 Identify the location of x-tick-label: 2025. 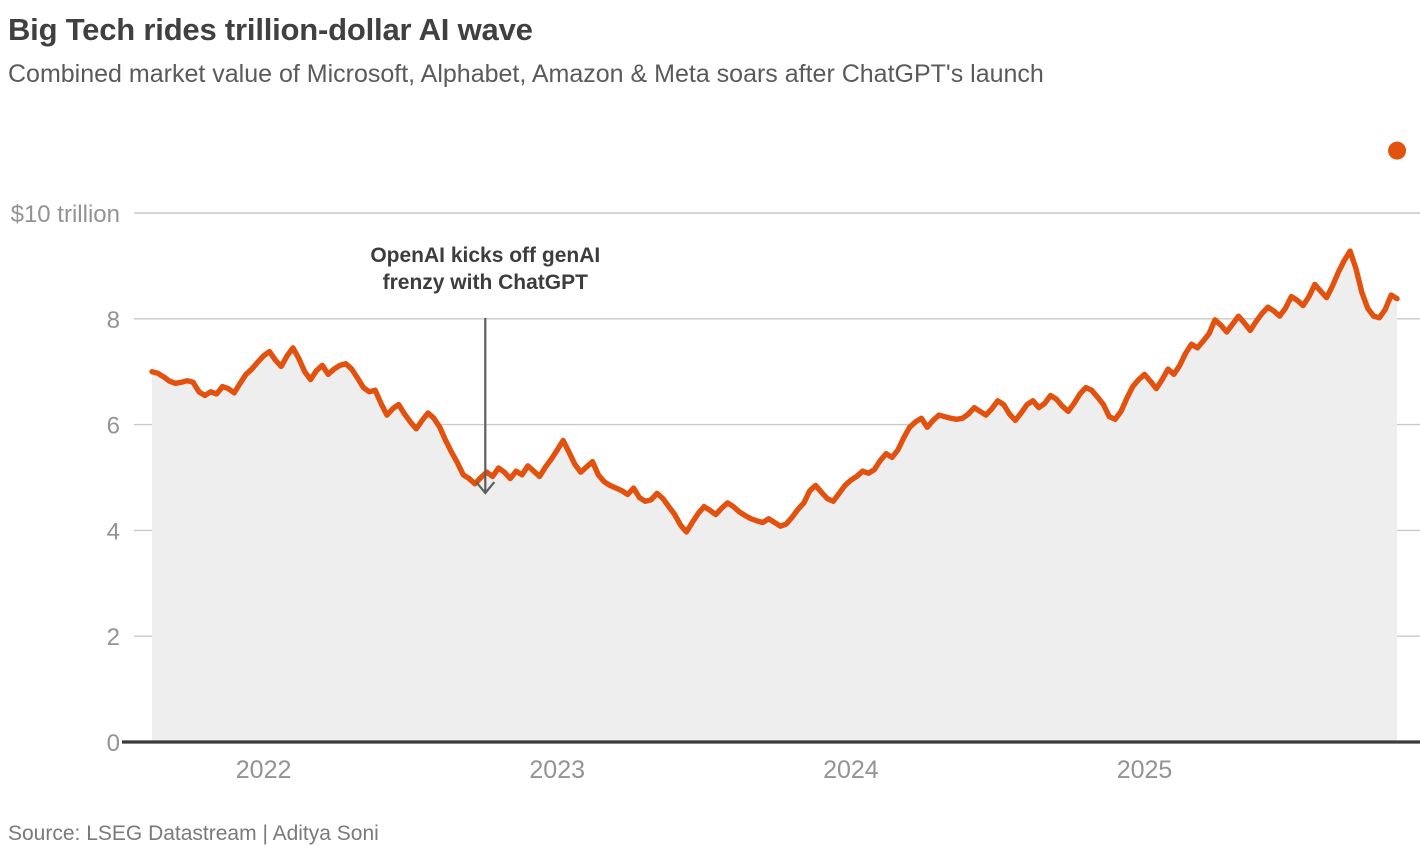
(1145, 770).